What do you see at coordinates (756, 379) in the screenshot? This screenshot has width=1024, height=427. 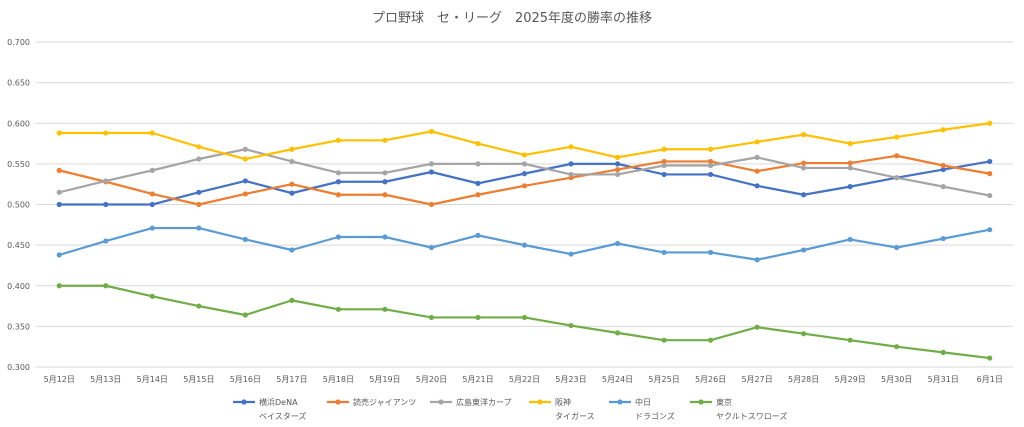 I see `x-tick-label: 5月27日` at bounding box center [756, 379].